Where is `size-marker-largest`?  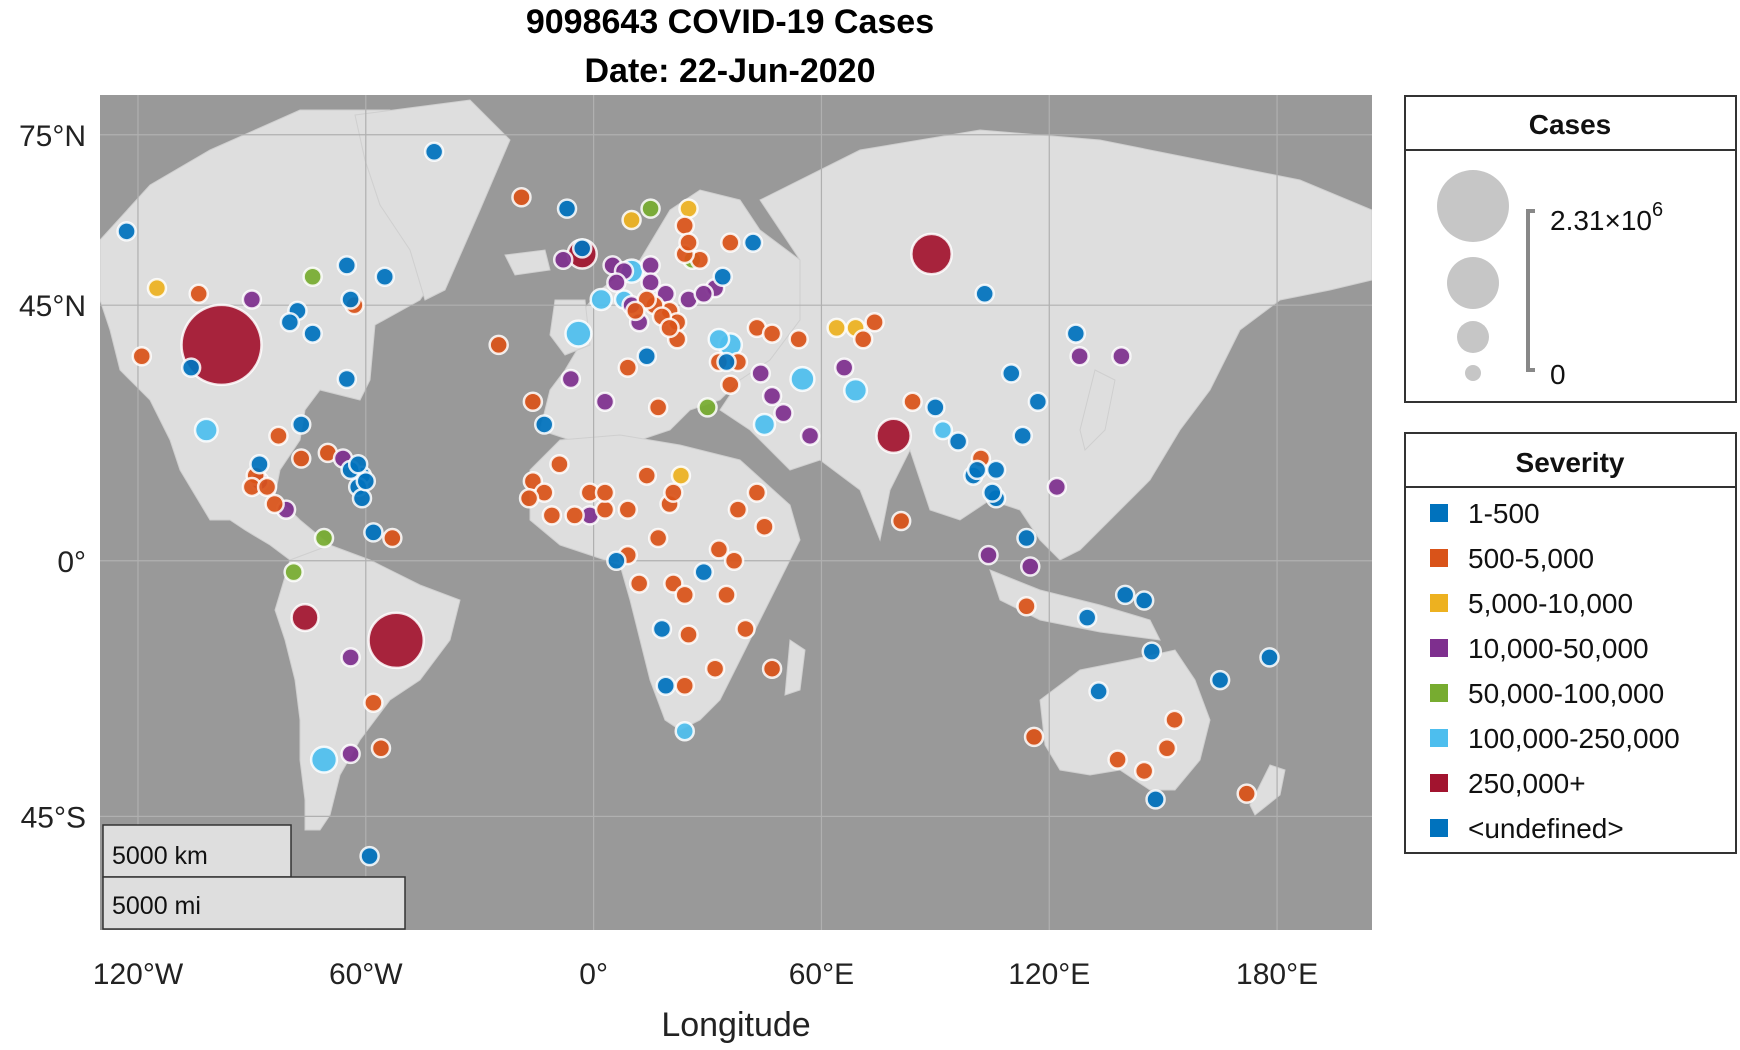
size-marker-largest is located at coordinates (1473, 206).